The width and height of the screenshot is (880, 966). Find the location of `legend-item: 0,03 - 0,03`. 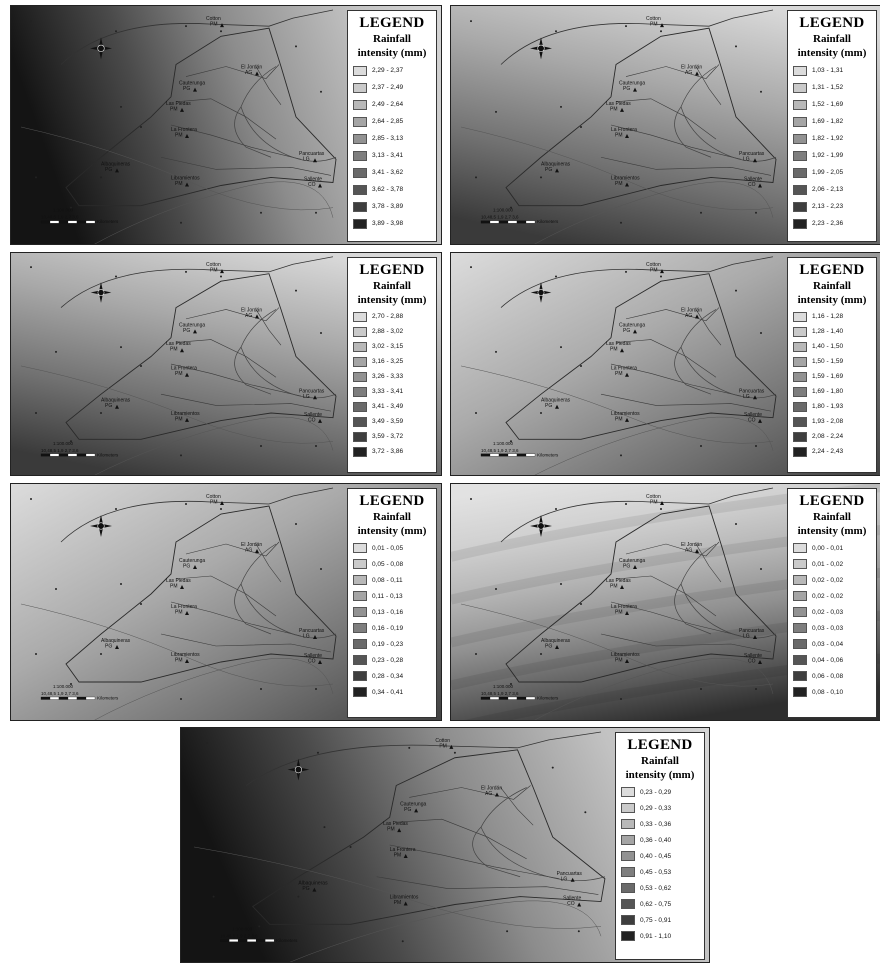

legend-item: 0,03 - 0,03 is located at coordinates (832, 628).